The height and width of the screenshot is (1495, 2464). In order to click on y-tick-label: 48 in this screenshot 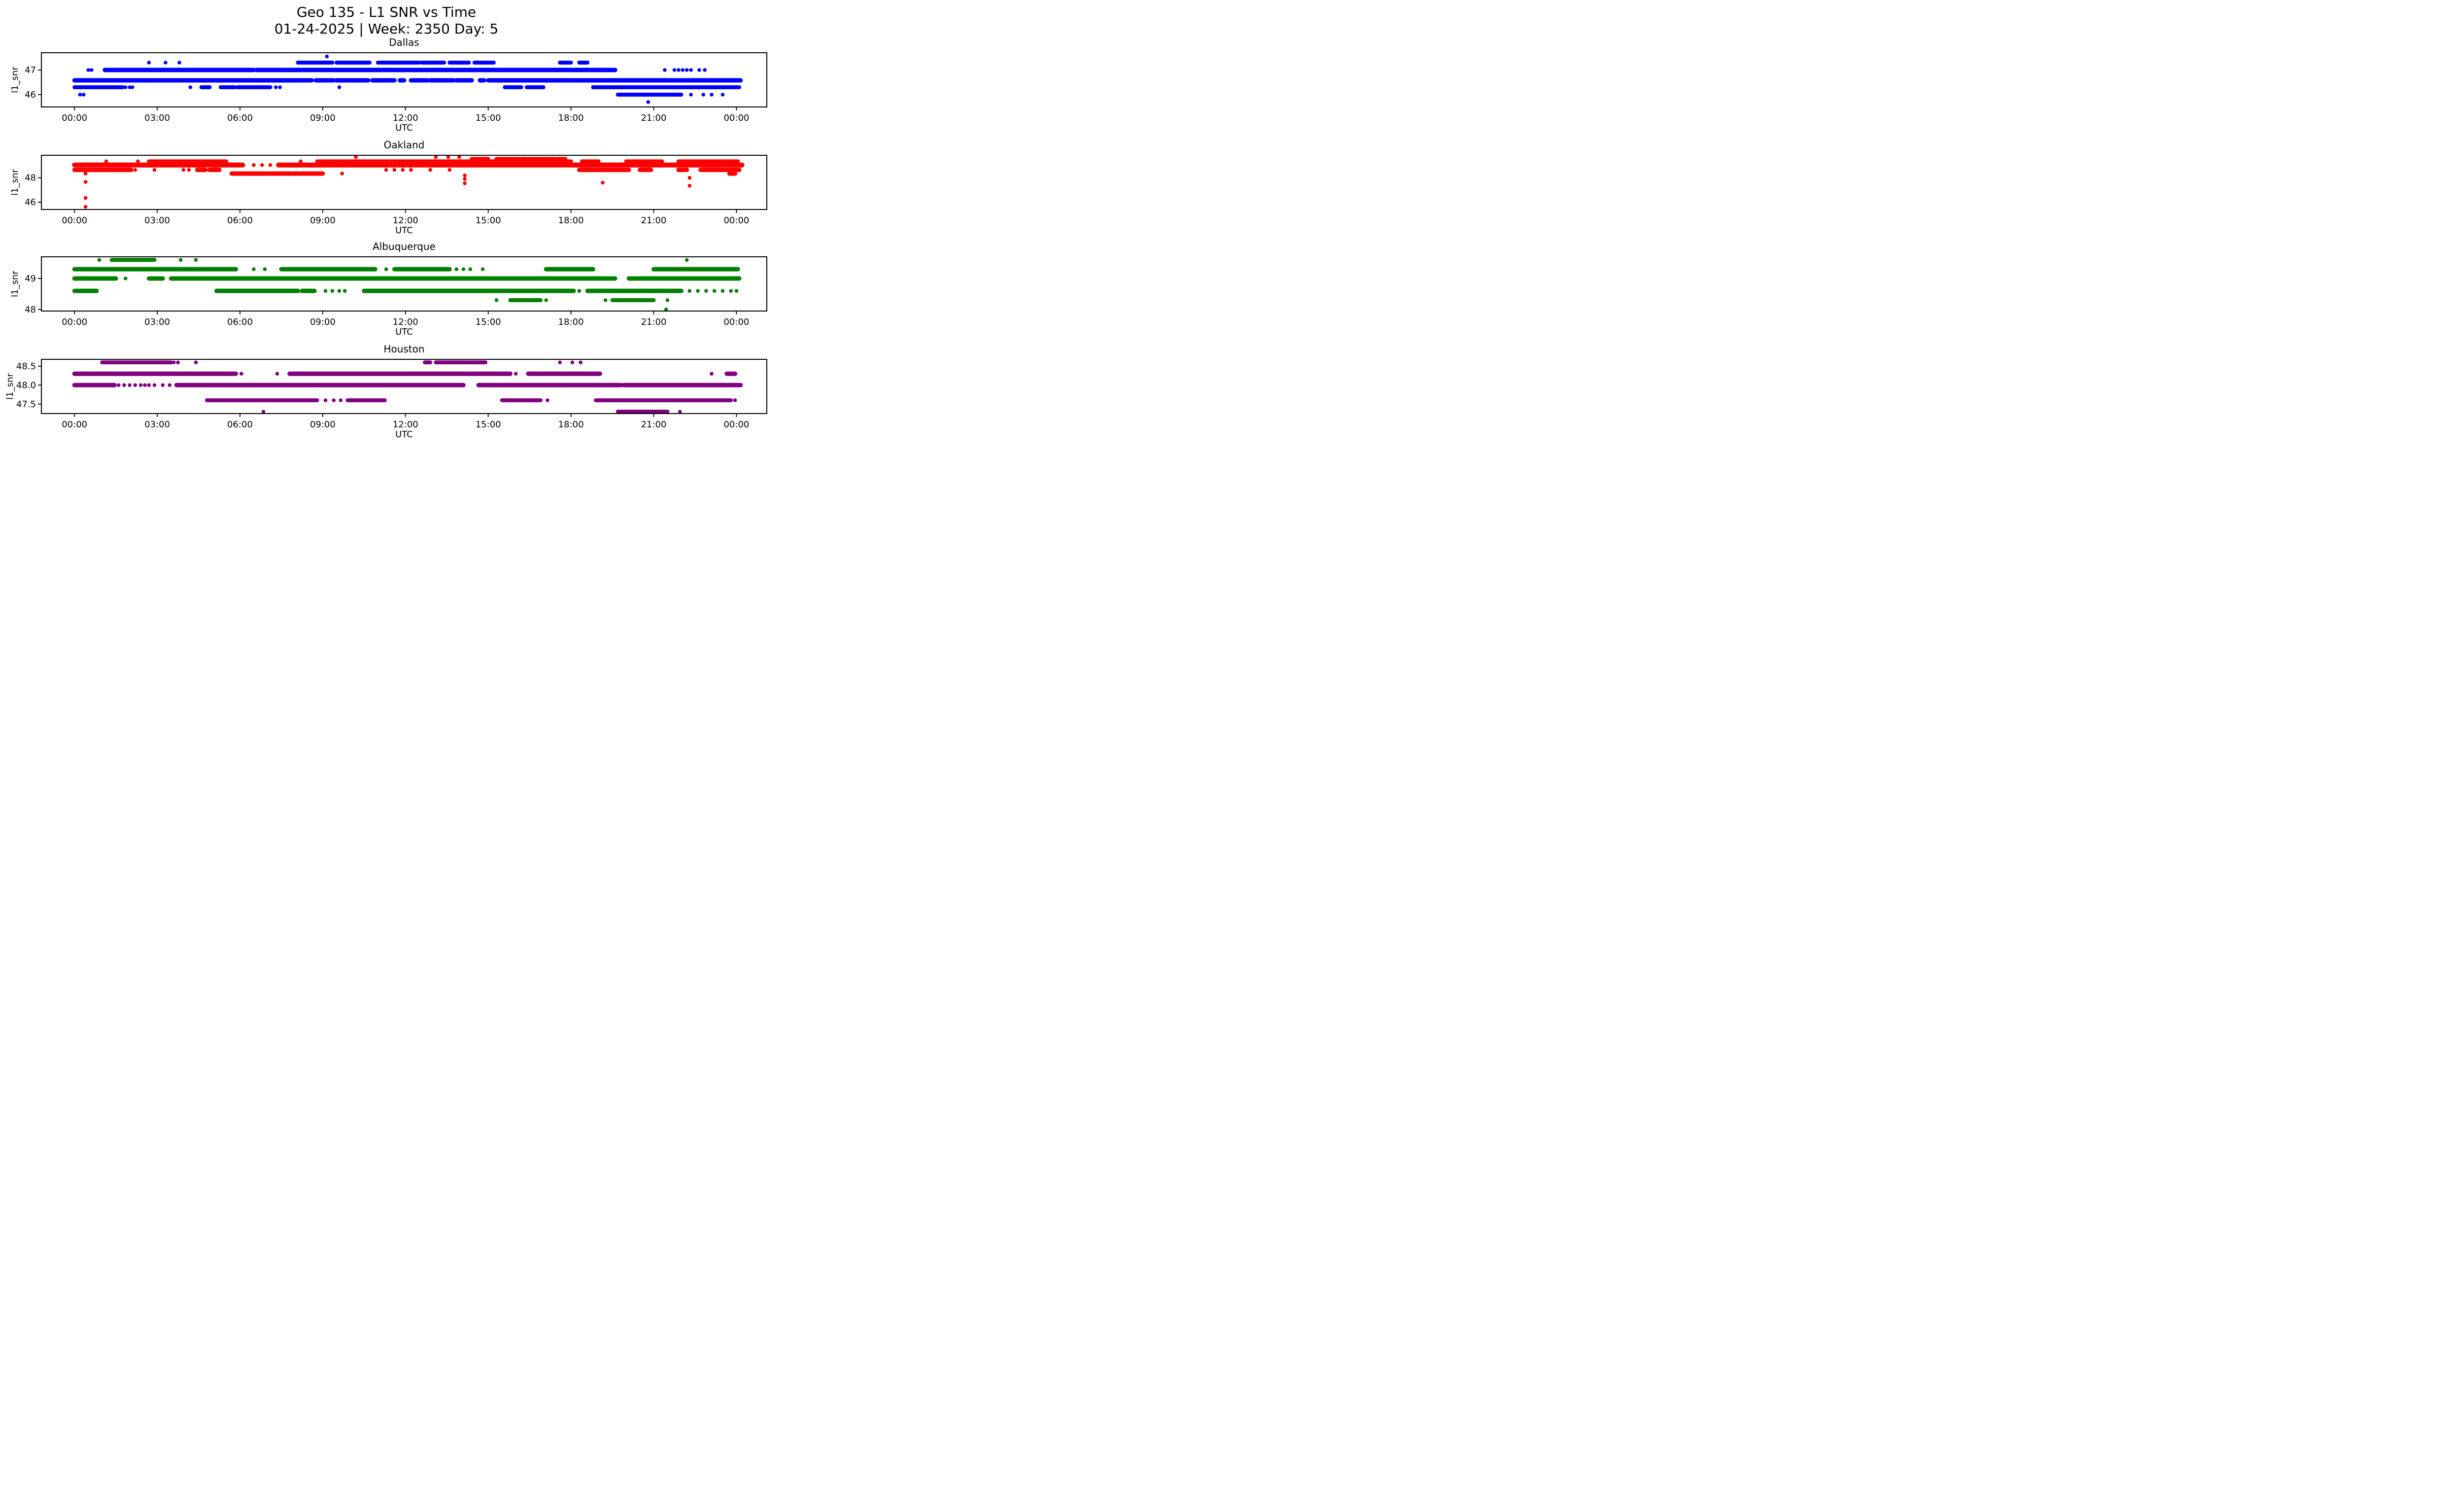, I will do `click(30, 310)`.